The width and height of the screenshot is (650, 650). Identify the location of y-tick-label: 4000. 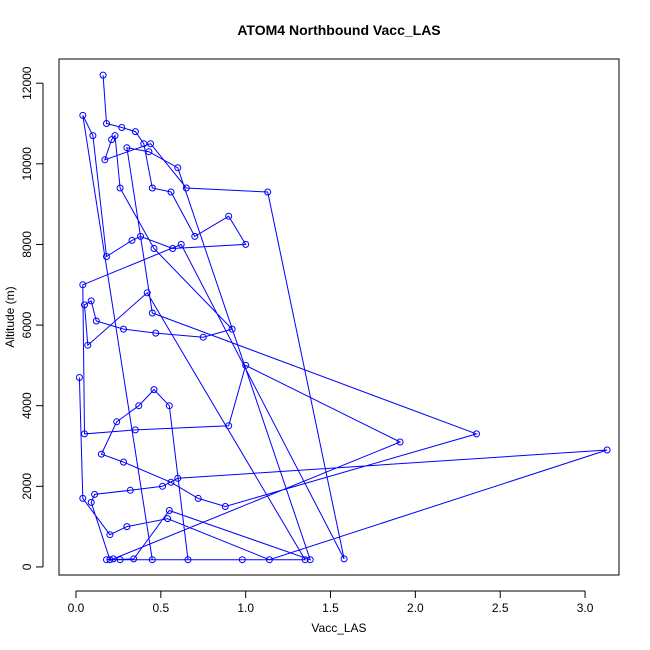
(27, 405).